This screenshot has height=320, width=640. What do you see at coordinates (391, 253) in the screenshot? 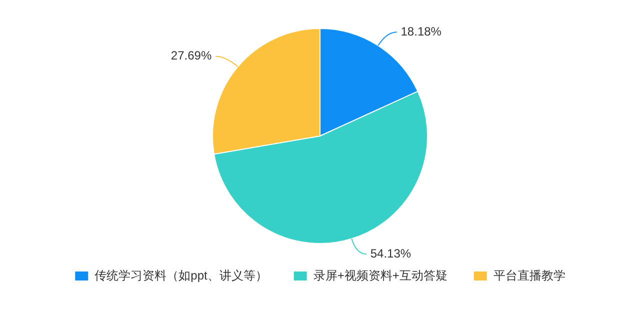
I see `data-label: 54.13%` at bounding box center [391, 253].